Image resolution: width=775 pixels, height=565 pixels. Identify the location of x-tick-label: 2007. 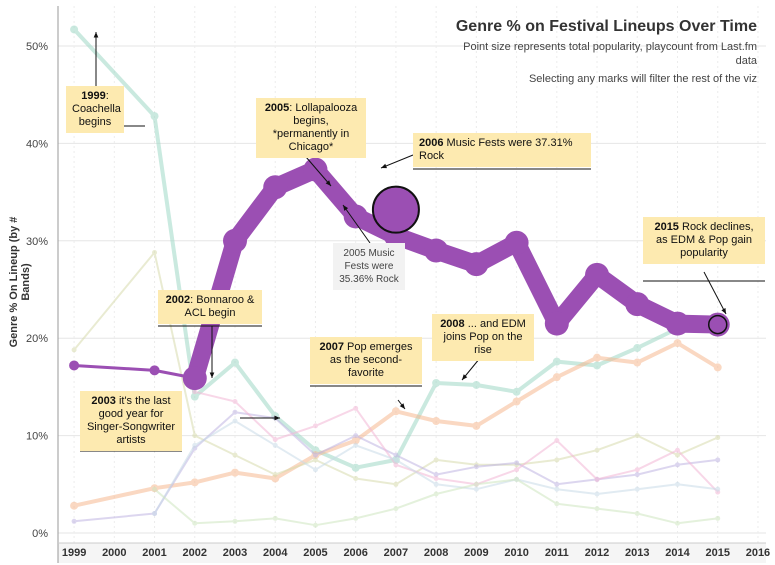
(396, 553).